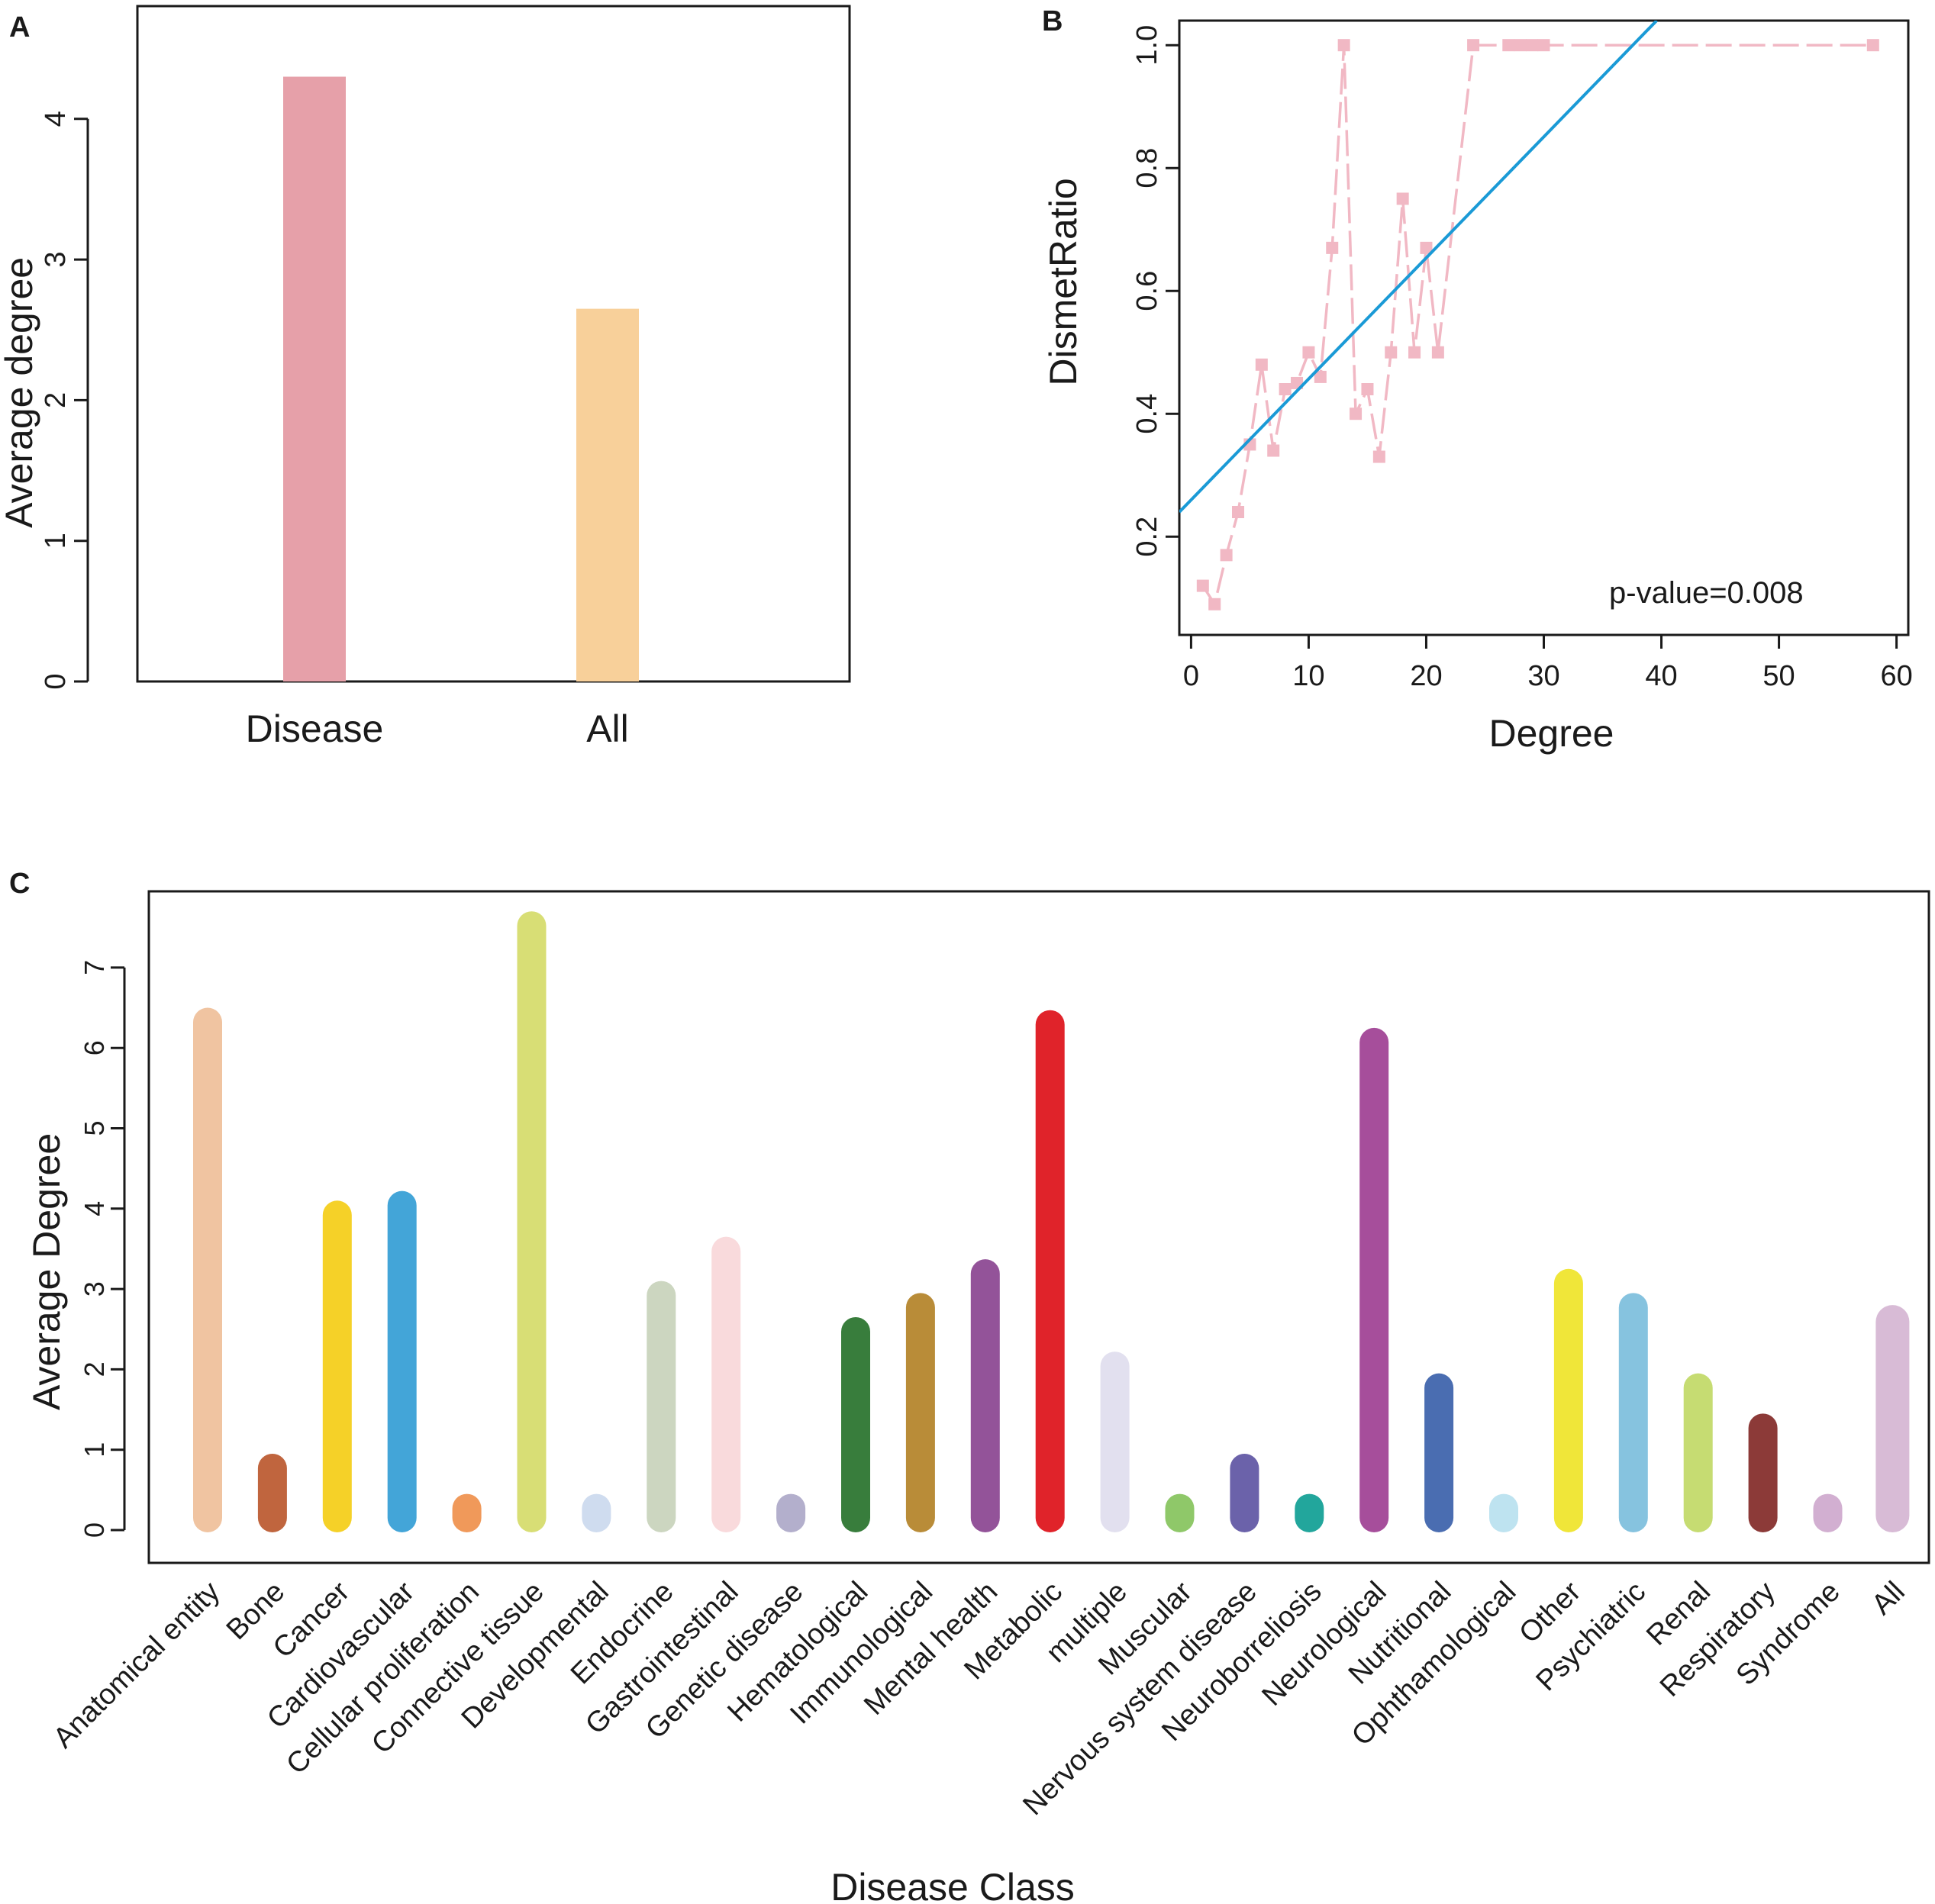 The image size is (1935, 1904). What do you see at coordinates (1661, 676) in the screenshot?
I see `x-tick-label: 40` at bounding box center [1661, 676].